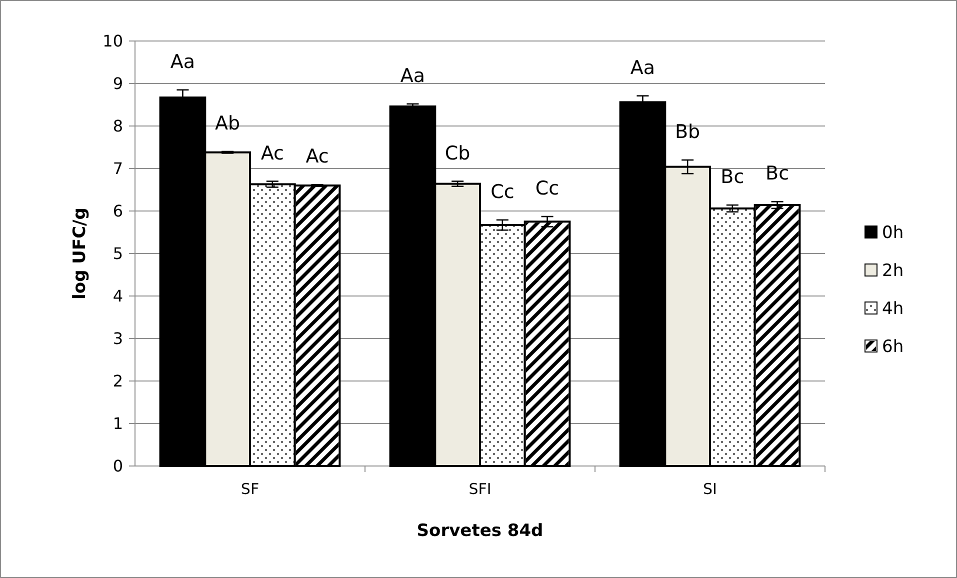 The height and width of the screenshot is (578, 957). I want to click on legend-label: 6h, so click(893, 346).